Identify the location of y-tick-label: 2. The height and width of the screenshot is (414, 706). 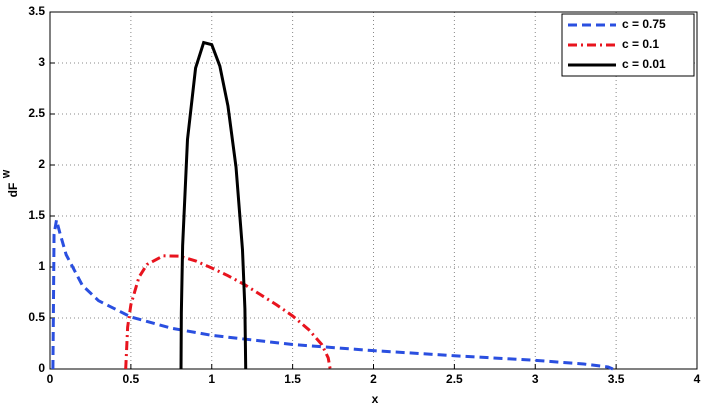
(41, 164).